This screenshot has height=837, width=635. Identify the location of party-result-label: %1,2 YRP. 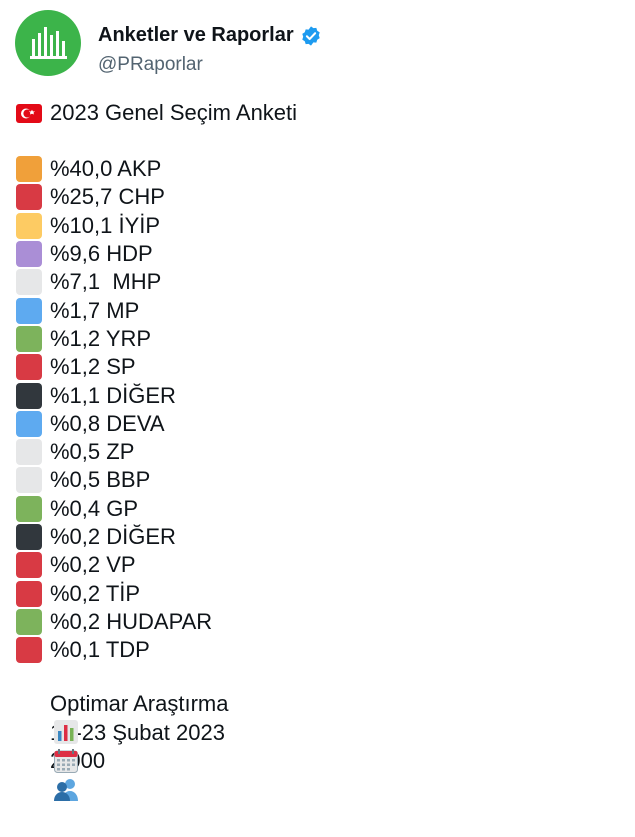
(101, 338).